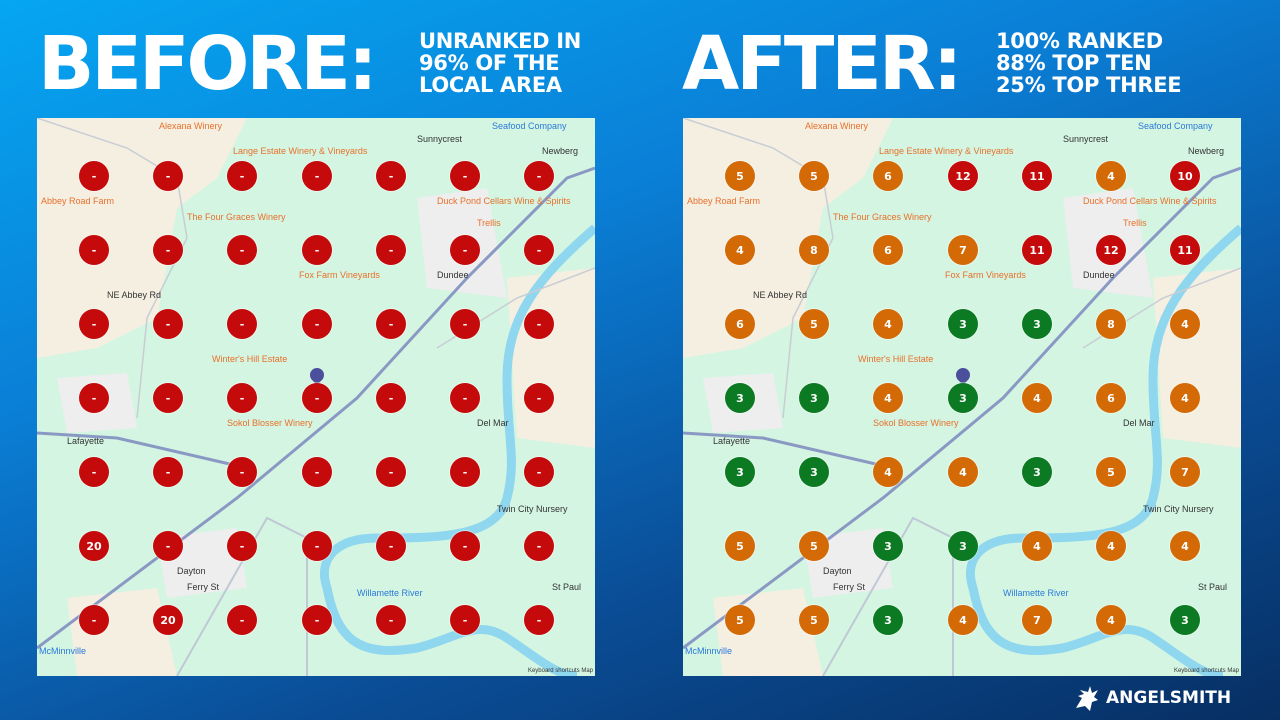  What do you see at coordinates (837, 571) in the screenshot?
I see `map-label: Dayton` at bounding box center [837, 571].